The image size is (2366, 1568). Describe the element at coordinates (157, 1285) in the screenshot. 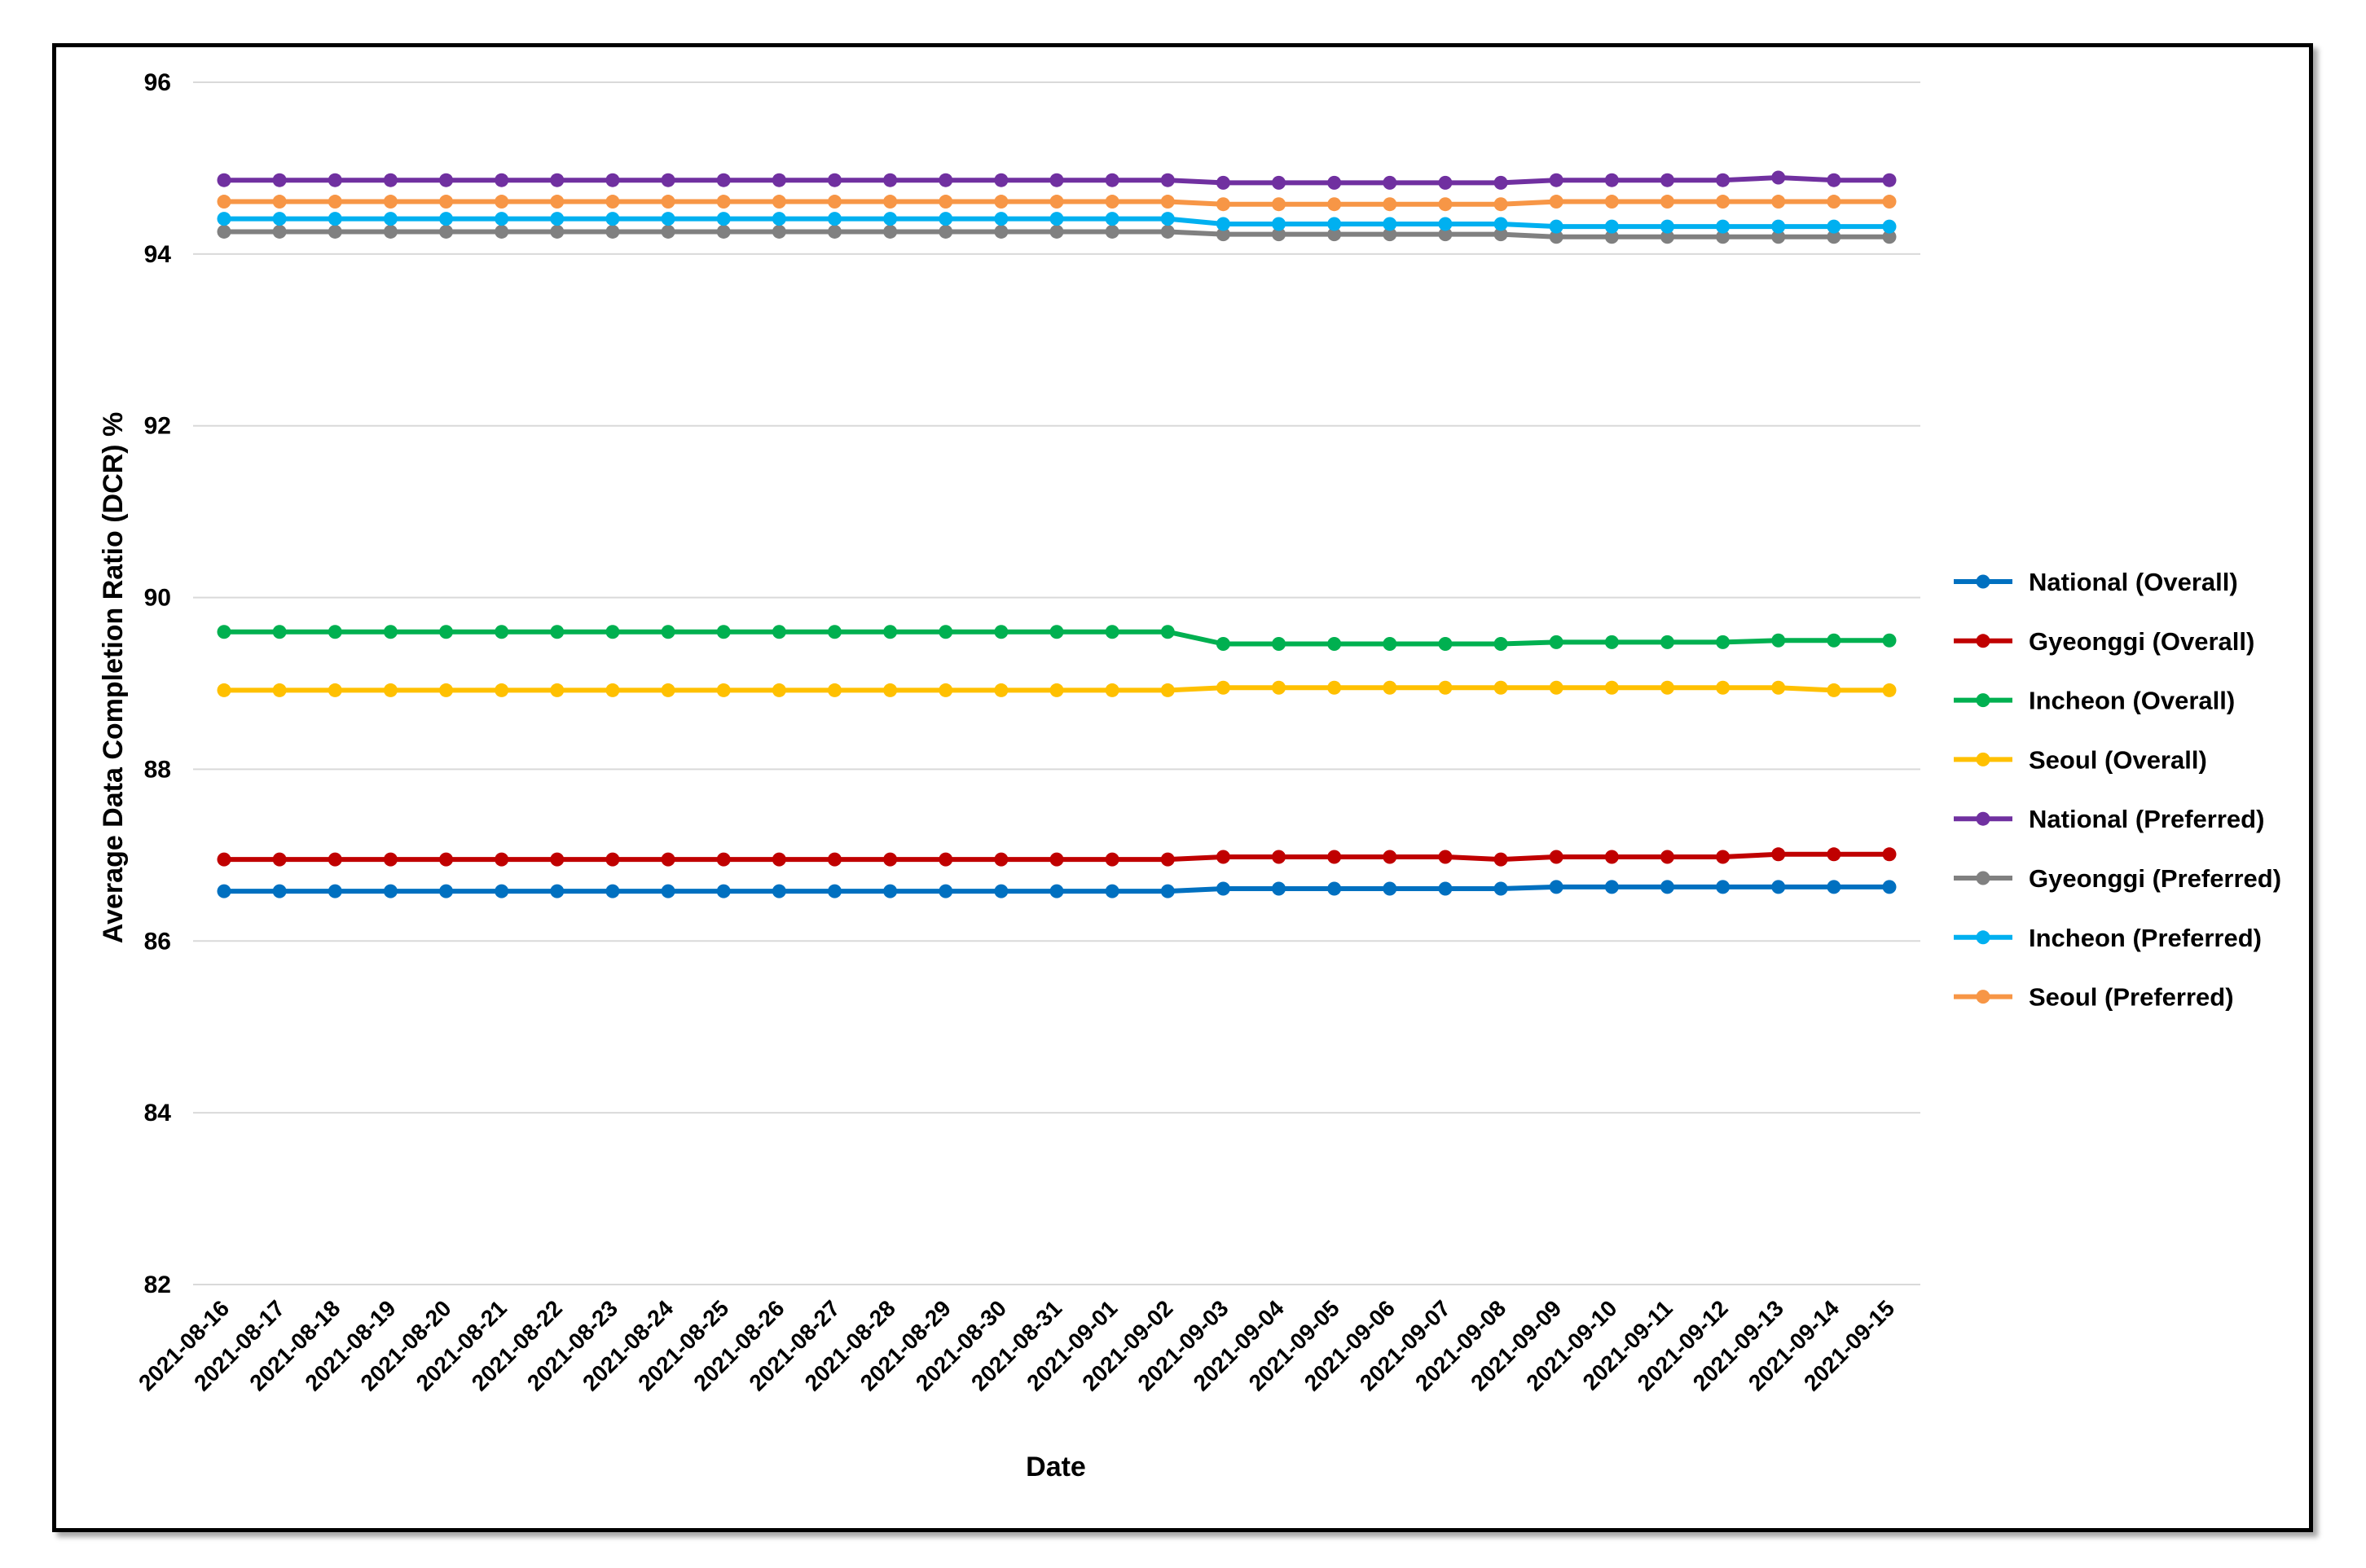

I see `y-tick-label: 82` at that location.